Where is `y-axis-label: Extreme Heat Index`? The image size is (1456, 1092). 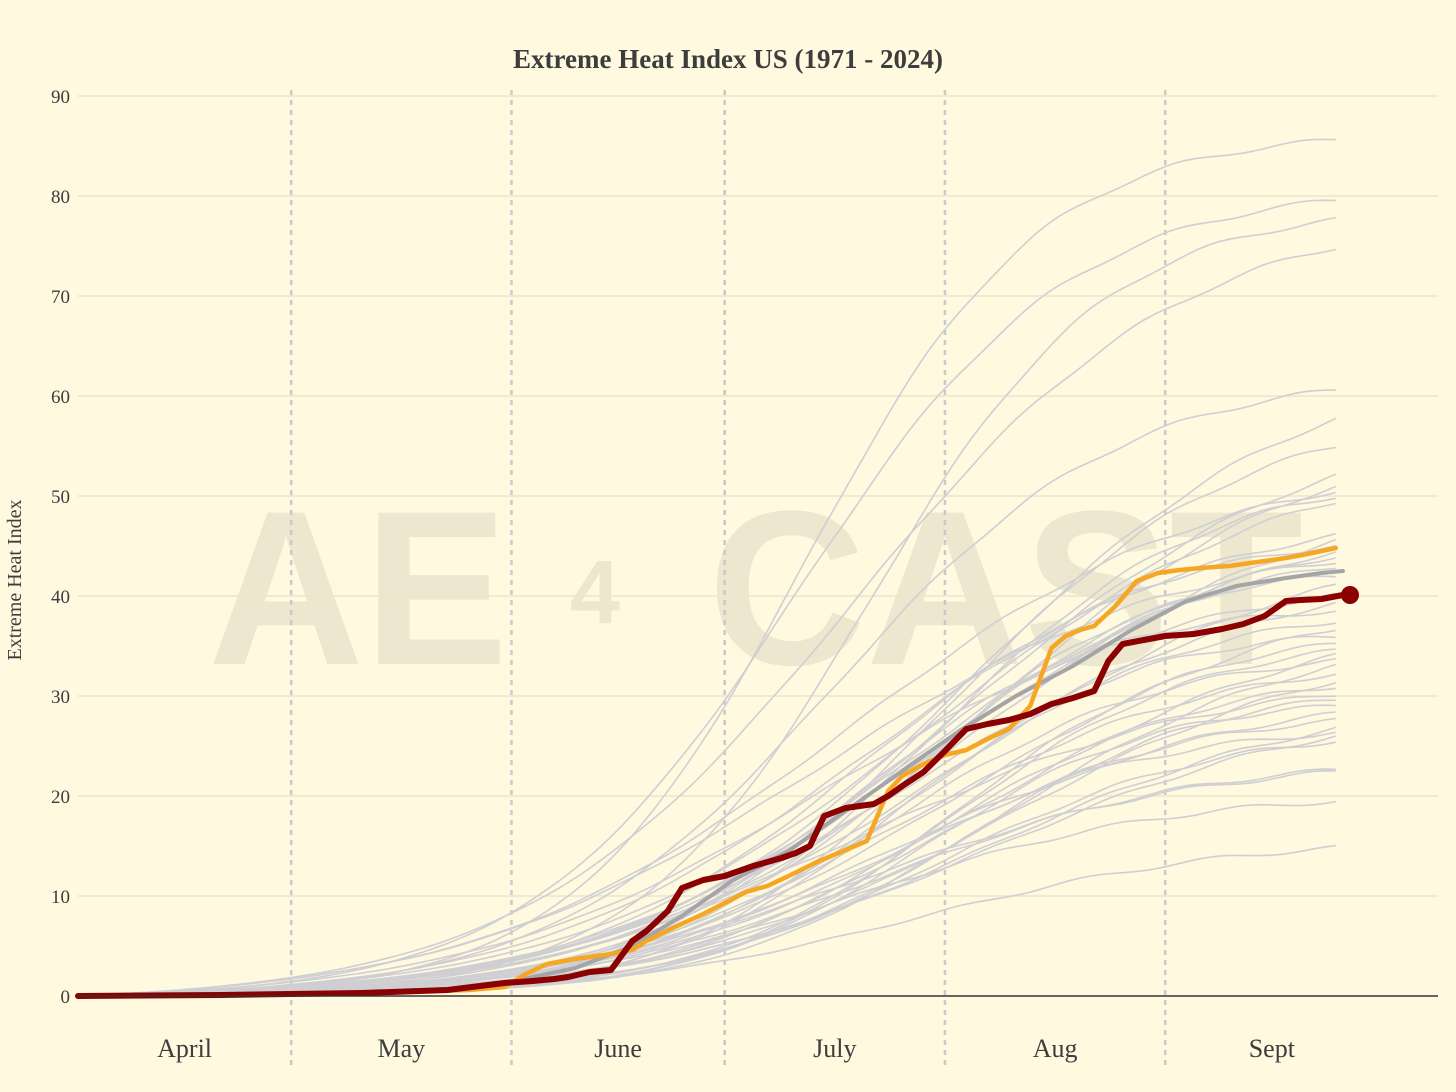 y-axis-label: Extreme Heat Index is located at coordinates (15, 579).